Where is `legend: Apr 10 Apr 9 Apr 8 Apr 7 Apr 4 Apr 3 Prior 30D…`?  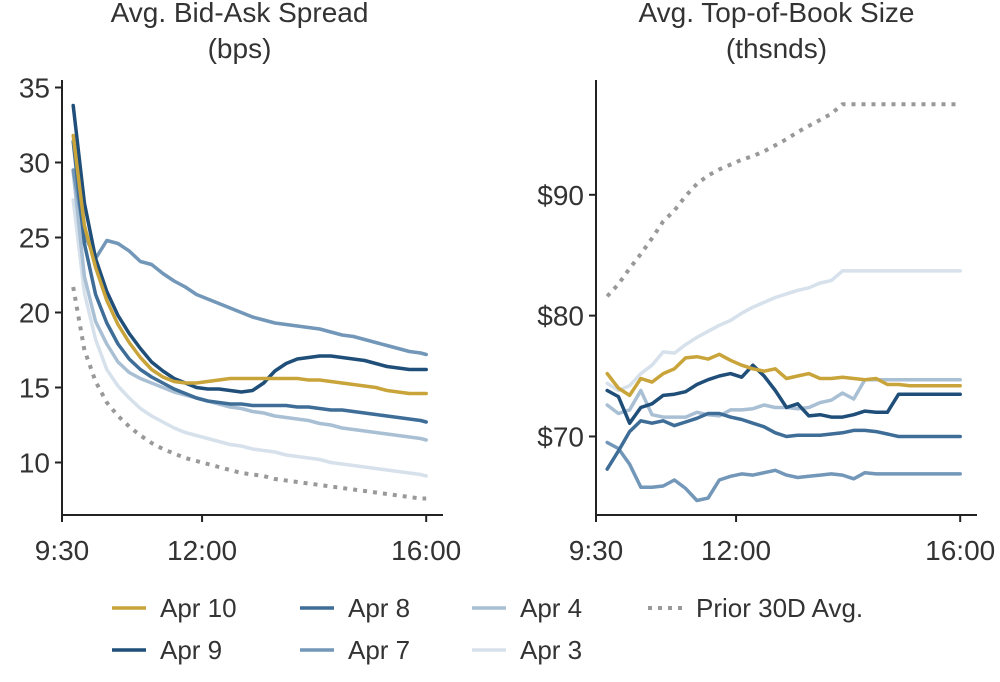 legend: Apr 10 Apr 9 Apr 8 Apr 7 Apr 4 Apr 3 Prior 30D… is located at coordinates (487, 629).